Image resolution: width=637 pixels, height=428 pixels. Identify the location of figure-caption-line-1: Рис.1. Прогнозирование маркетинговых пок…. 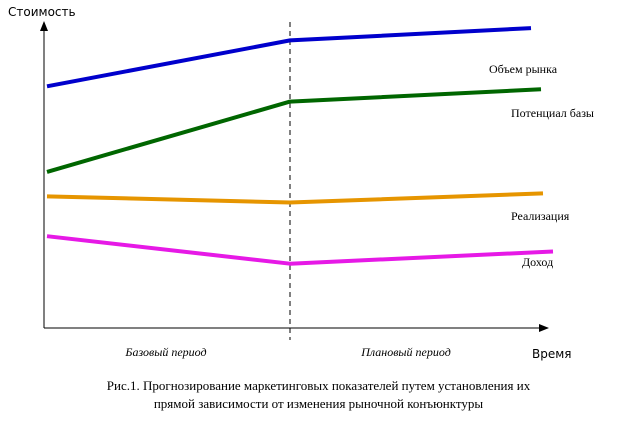
(318, 385).